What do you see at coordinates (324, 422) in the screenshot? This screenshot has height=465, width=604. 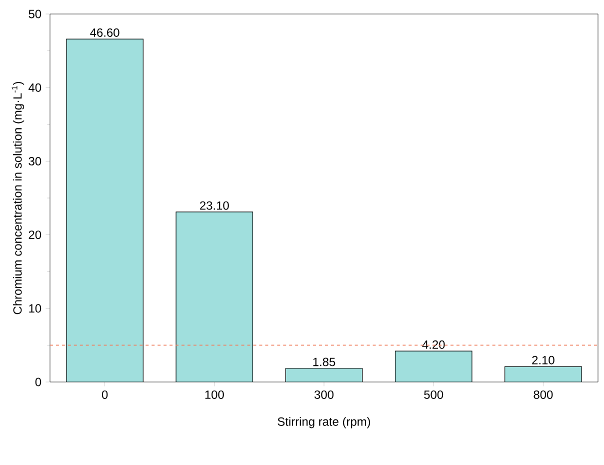 I see `x-axis-title: Stirring rate (rpm)` at bounding box center [324, 422].